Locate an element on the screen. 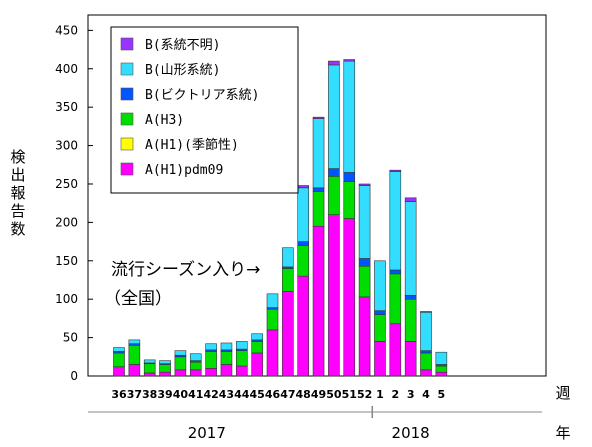 The image size is (592, 447). y-tick-label: 0 is located at coordinates (74, 376).